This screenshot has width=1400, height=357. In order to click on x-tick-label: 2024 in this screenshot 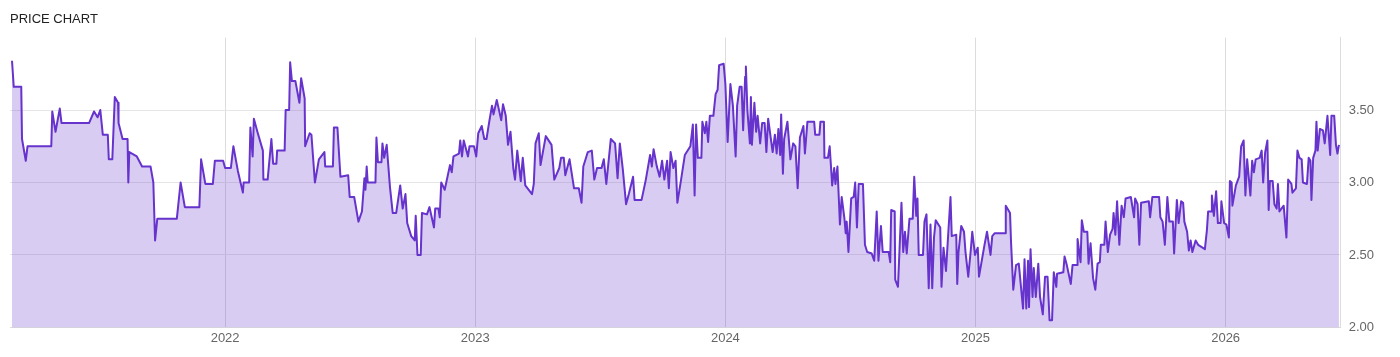, I will do `click(725, 337)`.